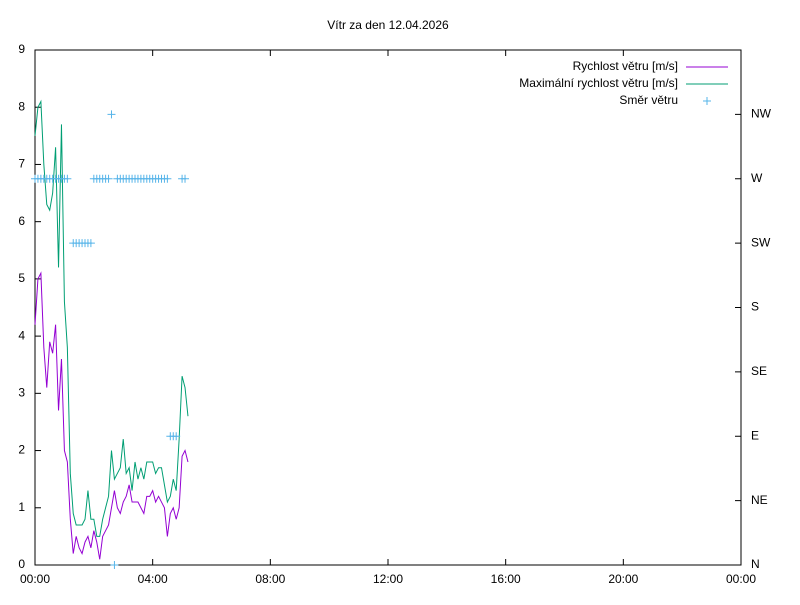  What do you see at coordinates (757, 178) in the screenshot?
I see `y2-tick-label: W` at bounding box center [757, 178].